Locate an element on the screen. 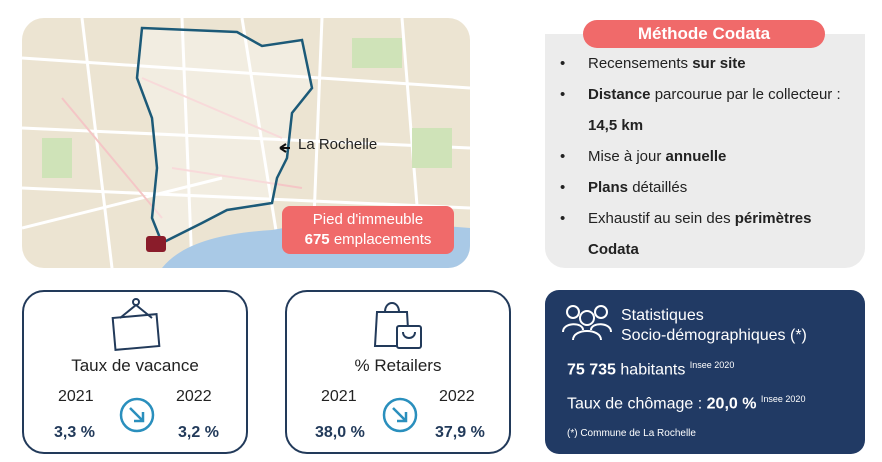 This screenshot has width=882, height=462. bullet: Mise à jour annuelle is located at coordinates (705, 156).